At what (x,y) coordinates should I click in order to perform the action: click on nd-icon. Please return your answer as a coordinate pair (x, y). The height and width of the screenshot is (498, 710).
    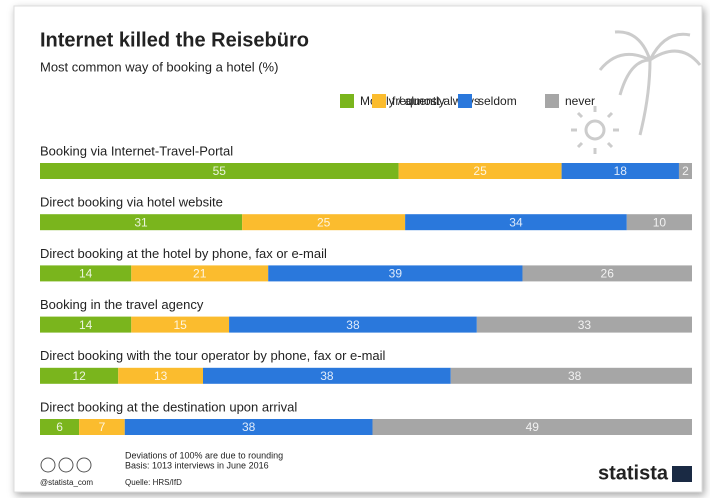
    Looking at the image, I should click on (84, 465).